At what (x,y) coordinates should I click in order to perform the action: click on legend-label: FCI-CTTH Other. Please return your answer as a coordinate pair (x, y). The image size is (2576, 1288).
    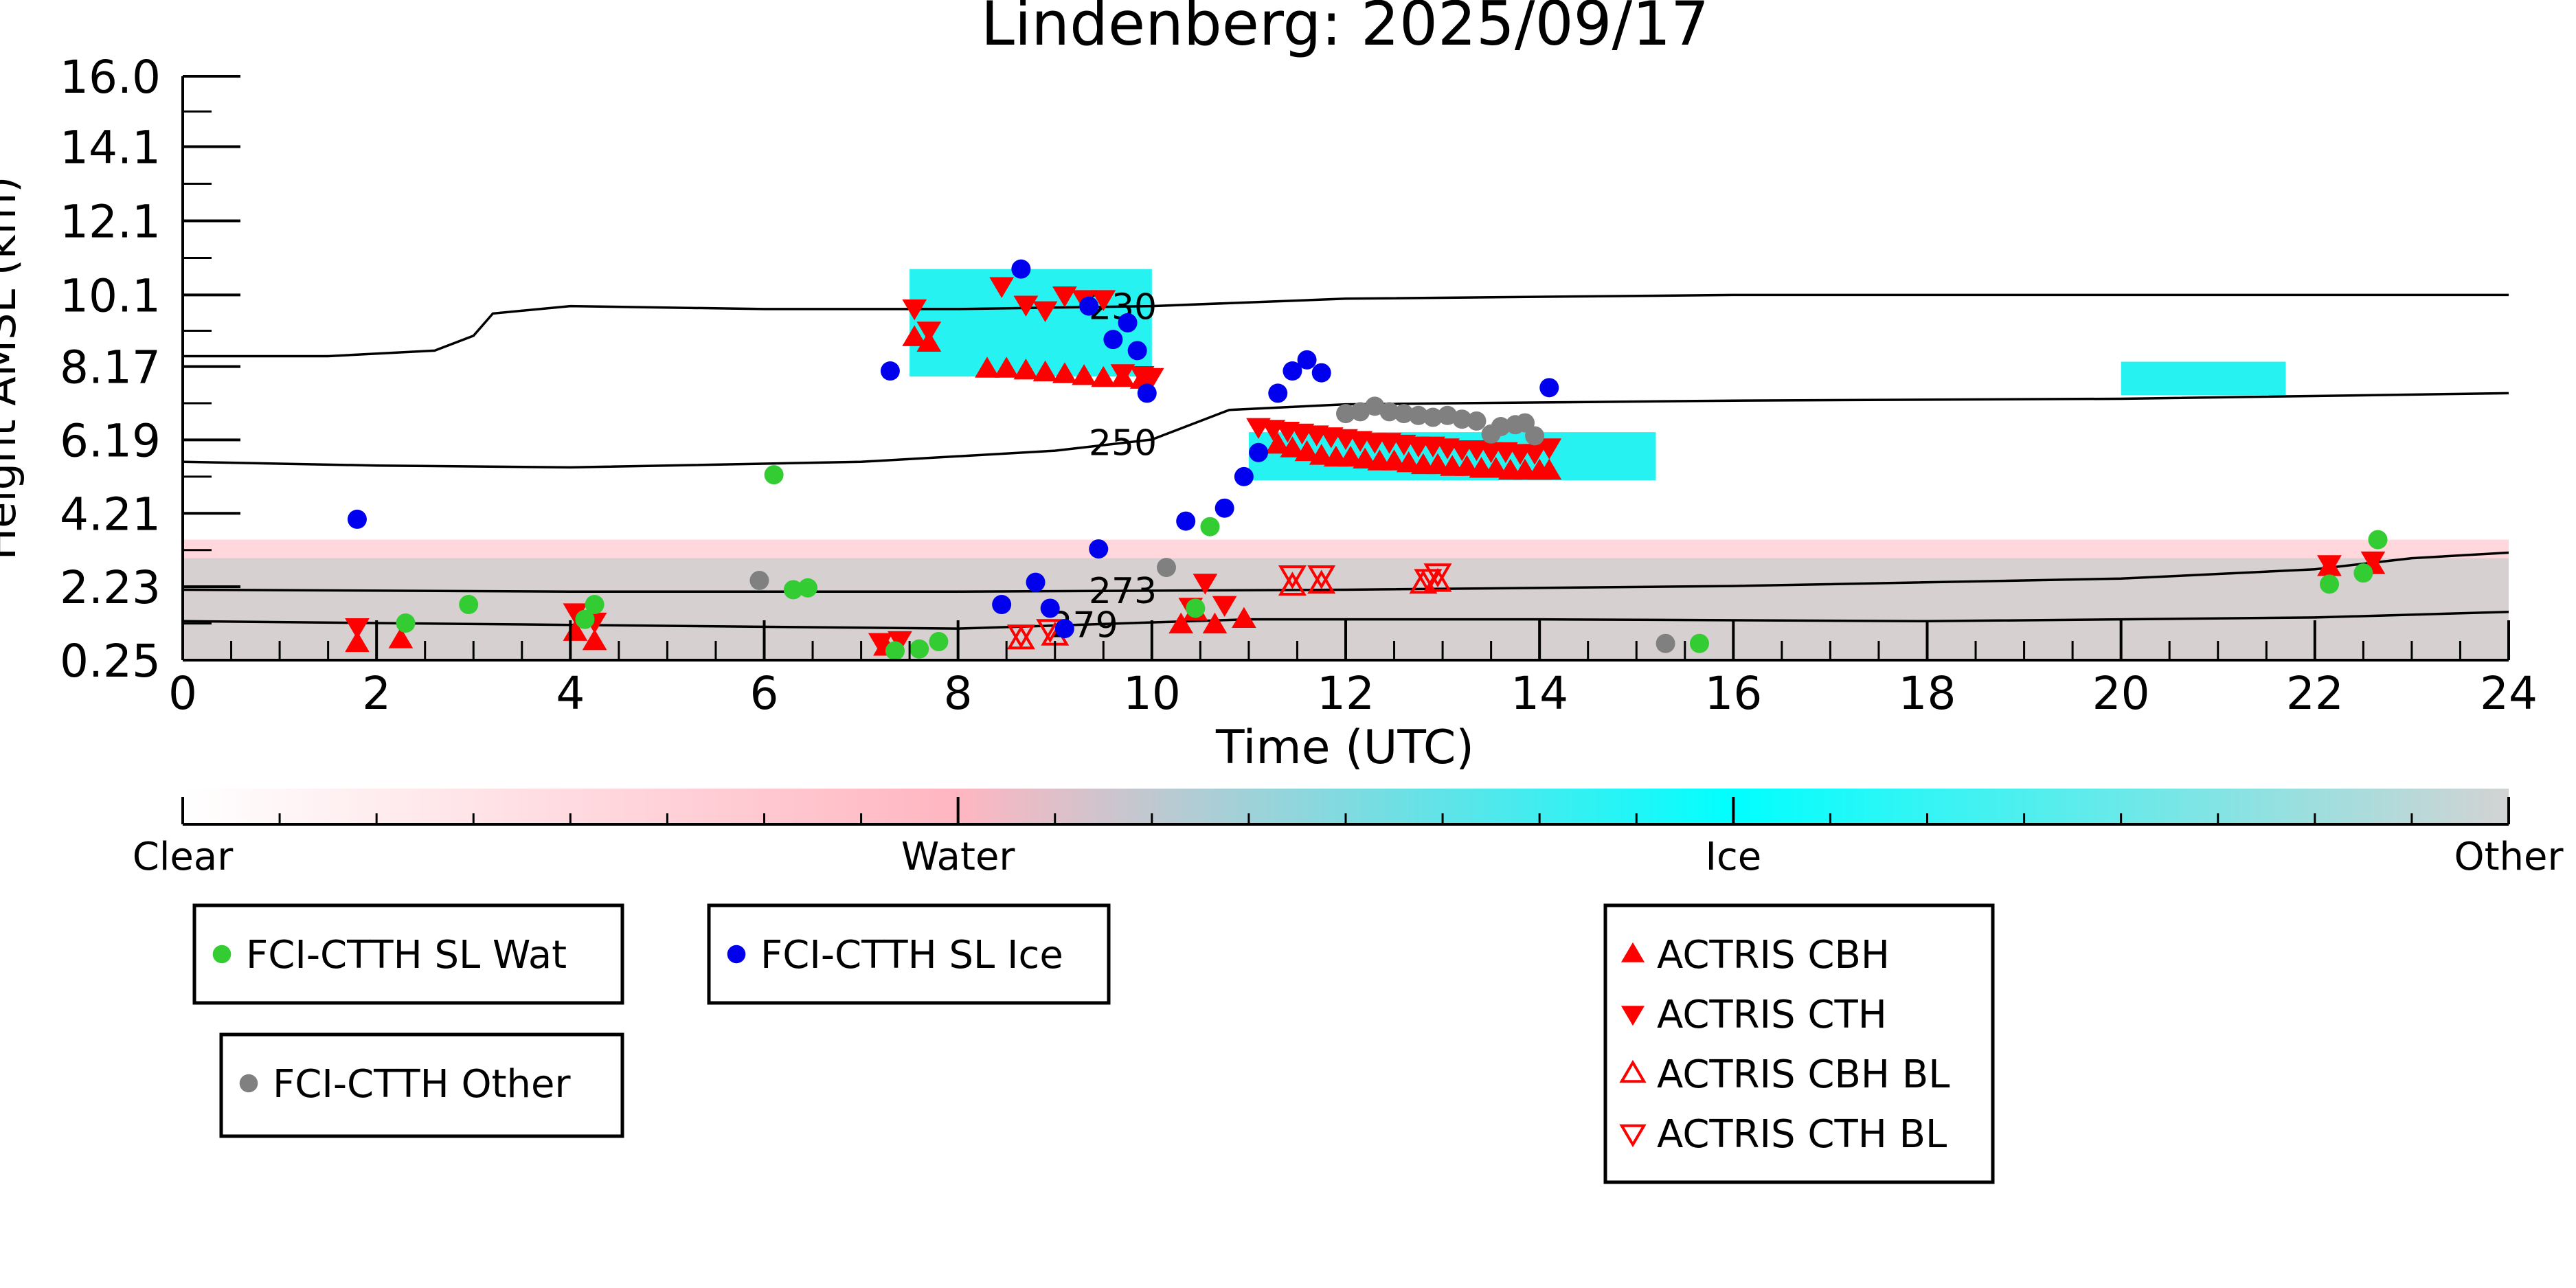
    Looking at the image, I should click on (422, 1084).